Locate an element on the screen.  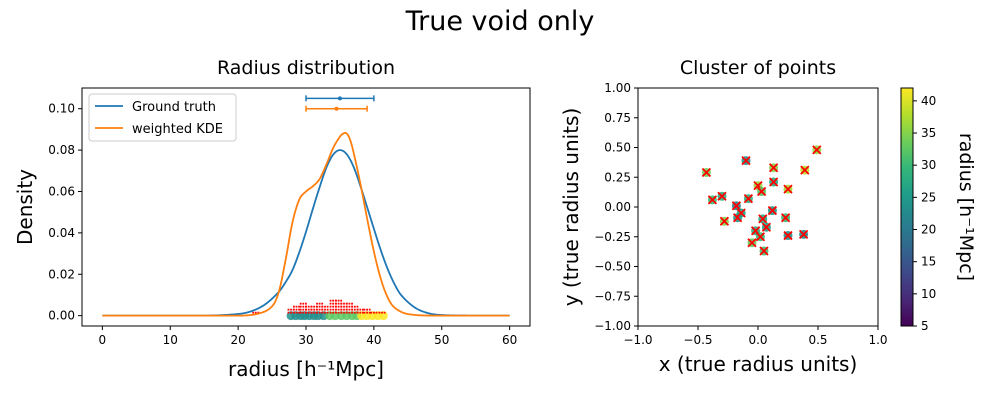
left-x-axis-label: radius [h⁻¹Mpc] is located at coordinates (306, 369).